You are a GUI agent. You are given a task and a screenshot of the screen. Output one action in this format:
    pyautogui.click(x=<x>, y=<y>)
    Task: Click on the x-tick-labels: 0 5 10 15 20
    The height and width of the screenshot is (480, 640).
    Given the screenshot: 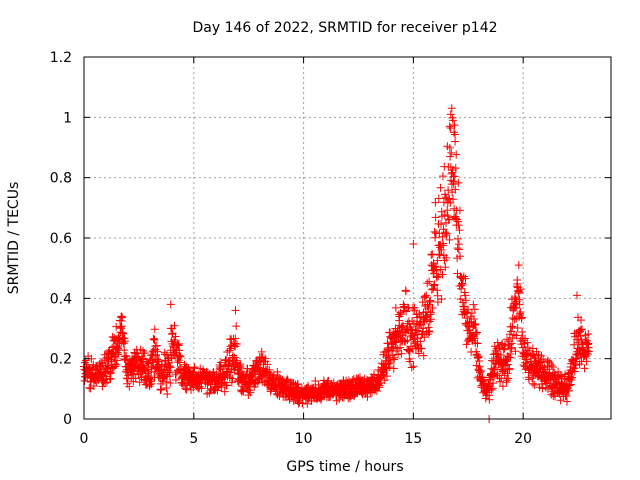 What is the action you would take?
    pyautogui.click(x=306, y=439)
    